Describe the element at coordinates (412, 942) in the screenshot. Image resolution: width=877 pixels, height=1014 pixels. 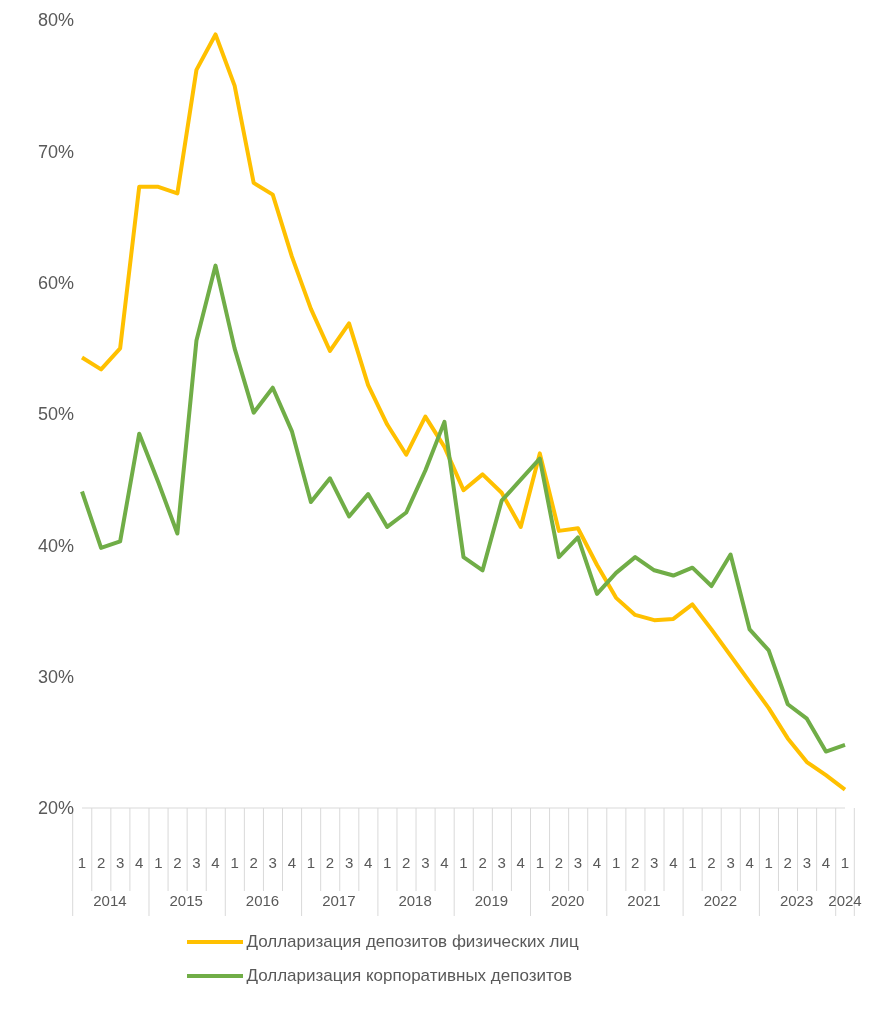
I see `legend-label: Долларизация депозитов физических лиц` at that location.